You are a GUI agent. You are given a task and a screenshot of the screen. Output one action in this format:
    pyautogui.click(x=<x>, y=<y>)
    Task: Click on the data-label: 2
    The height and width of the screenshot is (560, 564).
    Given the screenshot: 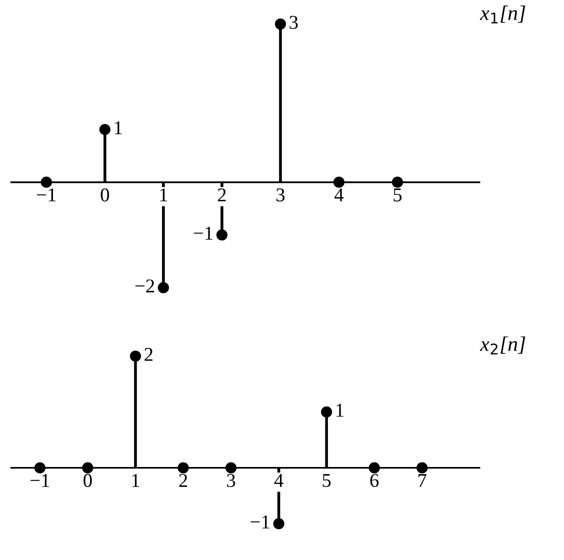 What is the action you would take?
    pyautogui.click(x=148, y=354)
    